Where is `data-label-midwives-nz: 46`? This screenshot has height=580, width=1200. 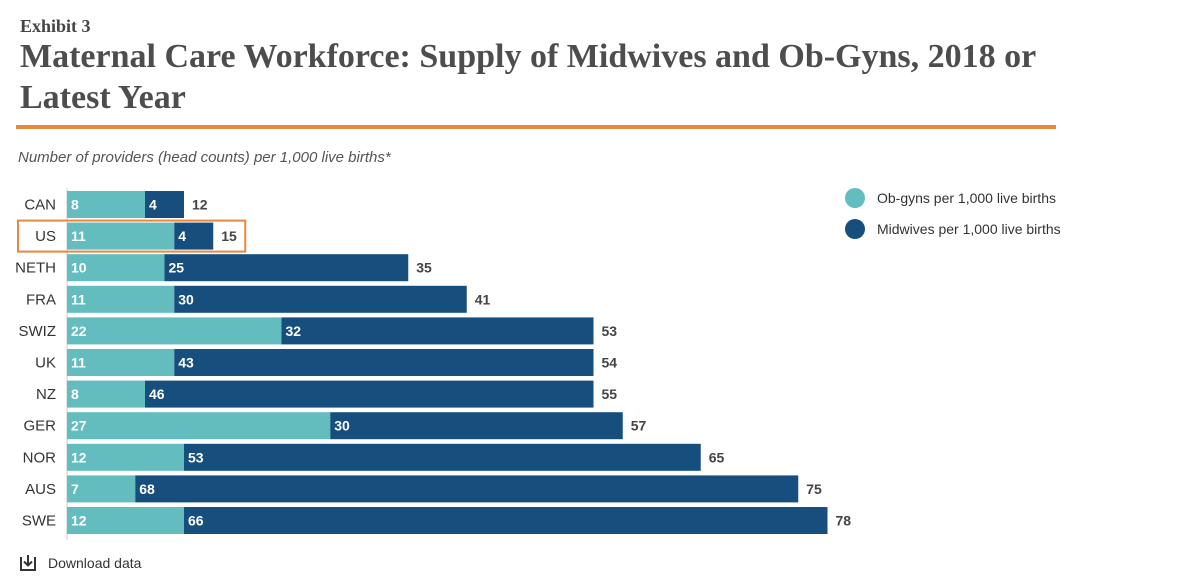
data-label-midwives-nz: 46 is located at coordinates (157, 394).